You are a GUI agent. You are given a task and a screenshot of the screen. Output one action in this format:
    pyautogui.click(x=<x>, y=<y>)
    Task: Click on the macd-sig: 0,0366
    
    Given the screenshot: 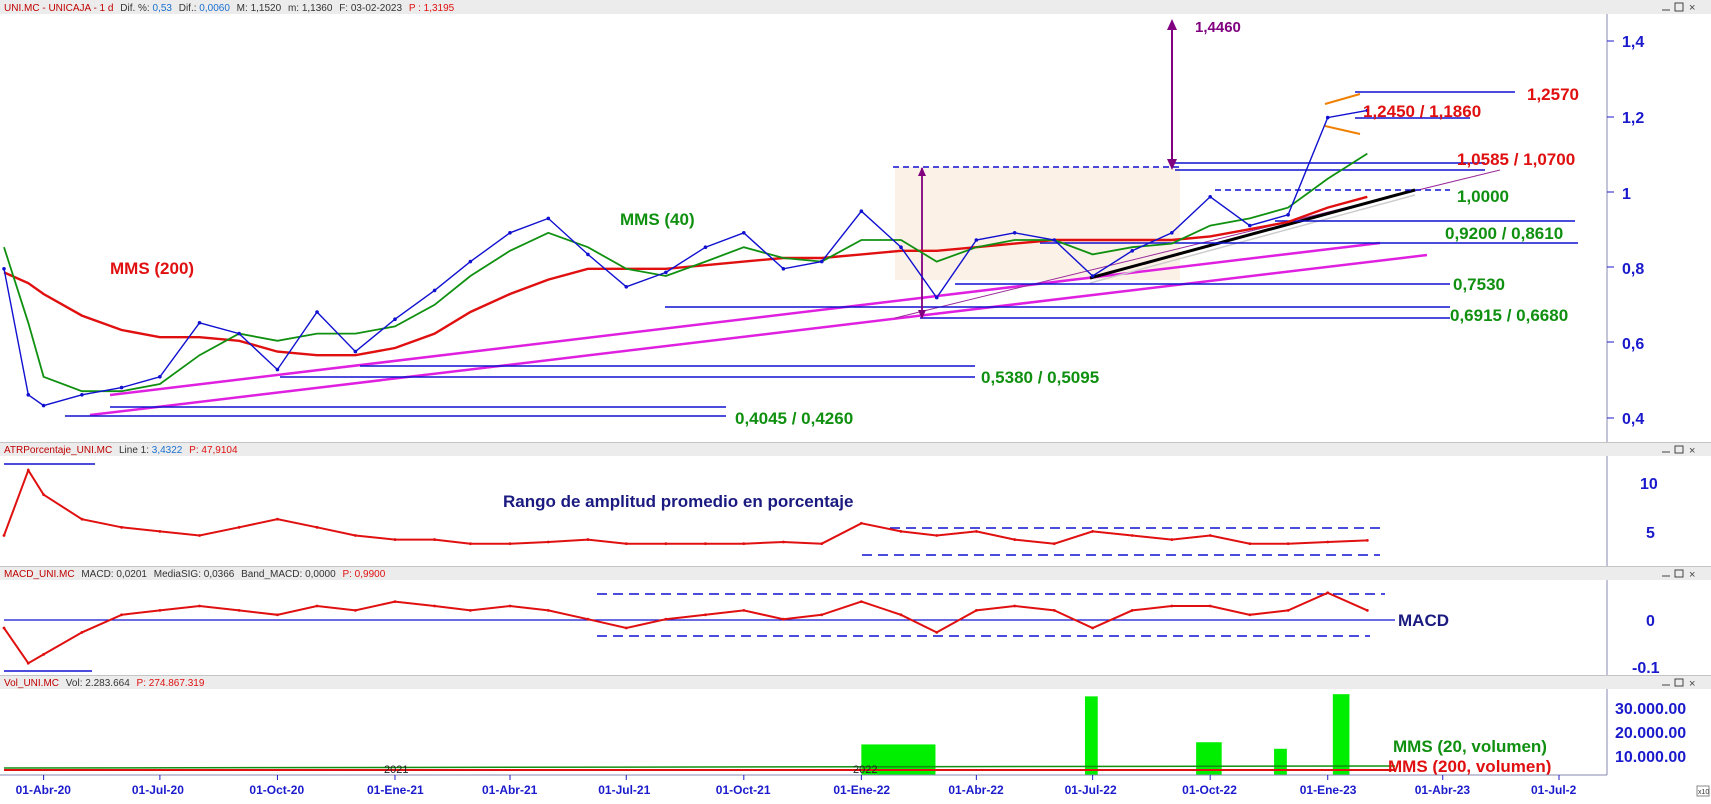 What is the action you would take?
    pyautogui.click(x=219, y=574)
    